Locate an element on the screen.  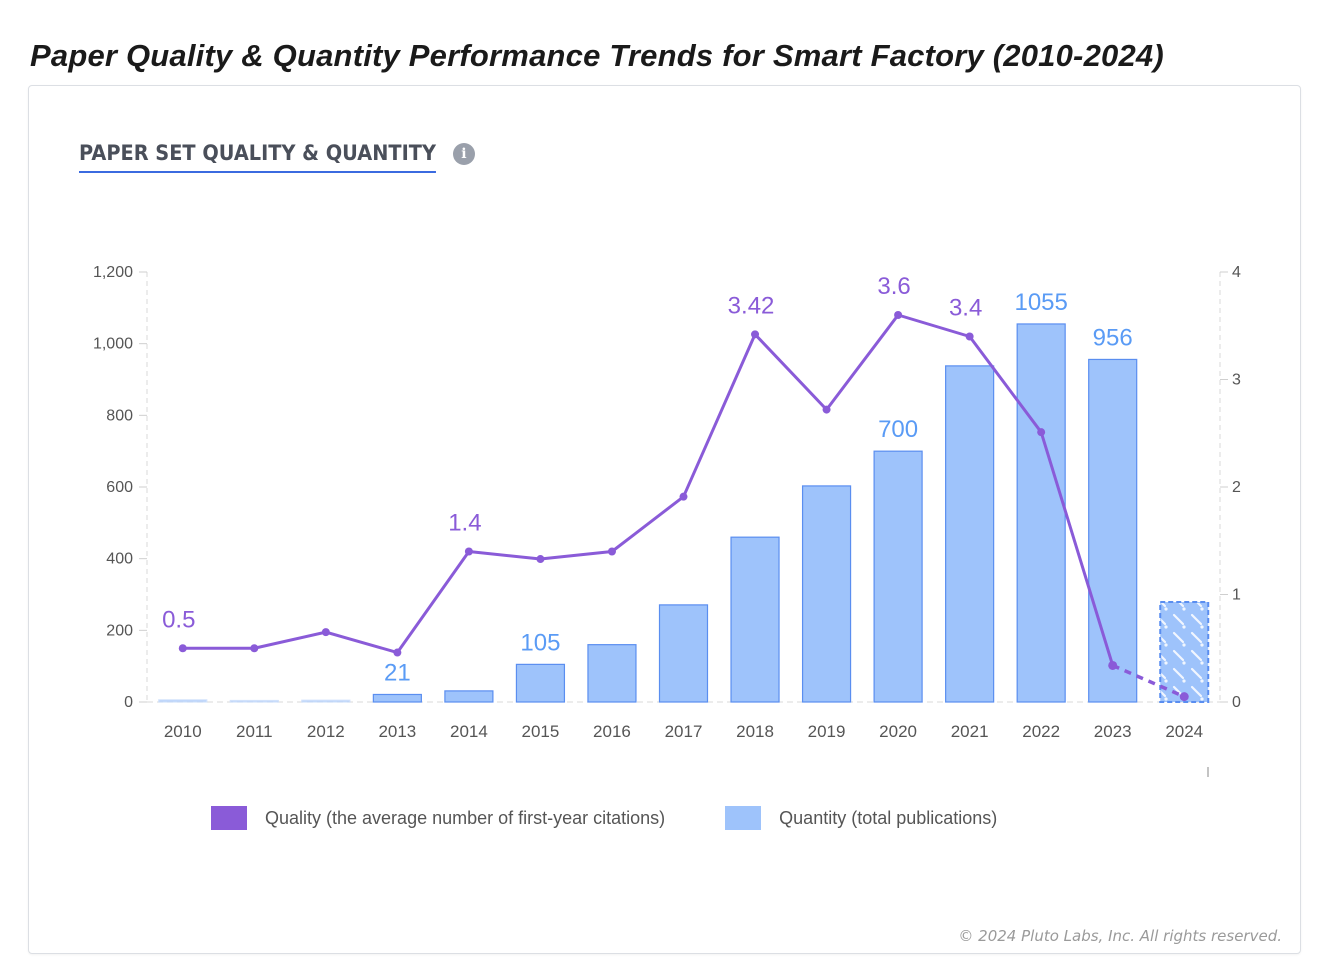
line-value-label: 3.42 is located at coordinates (751, 305).